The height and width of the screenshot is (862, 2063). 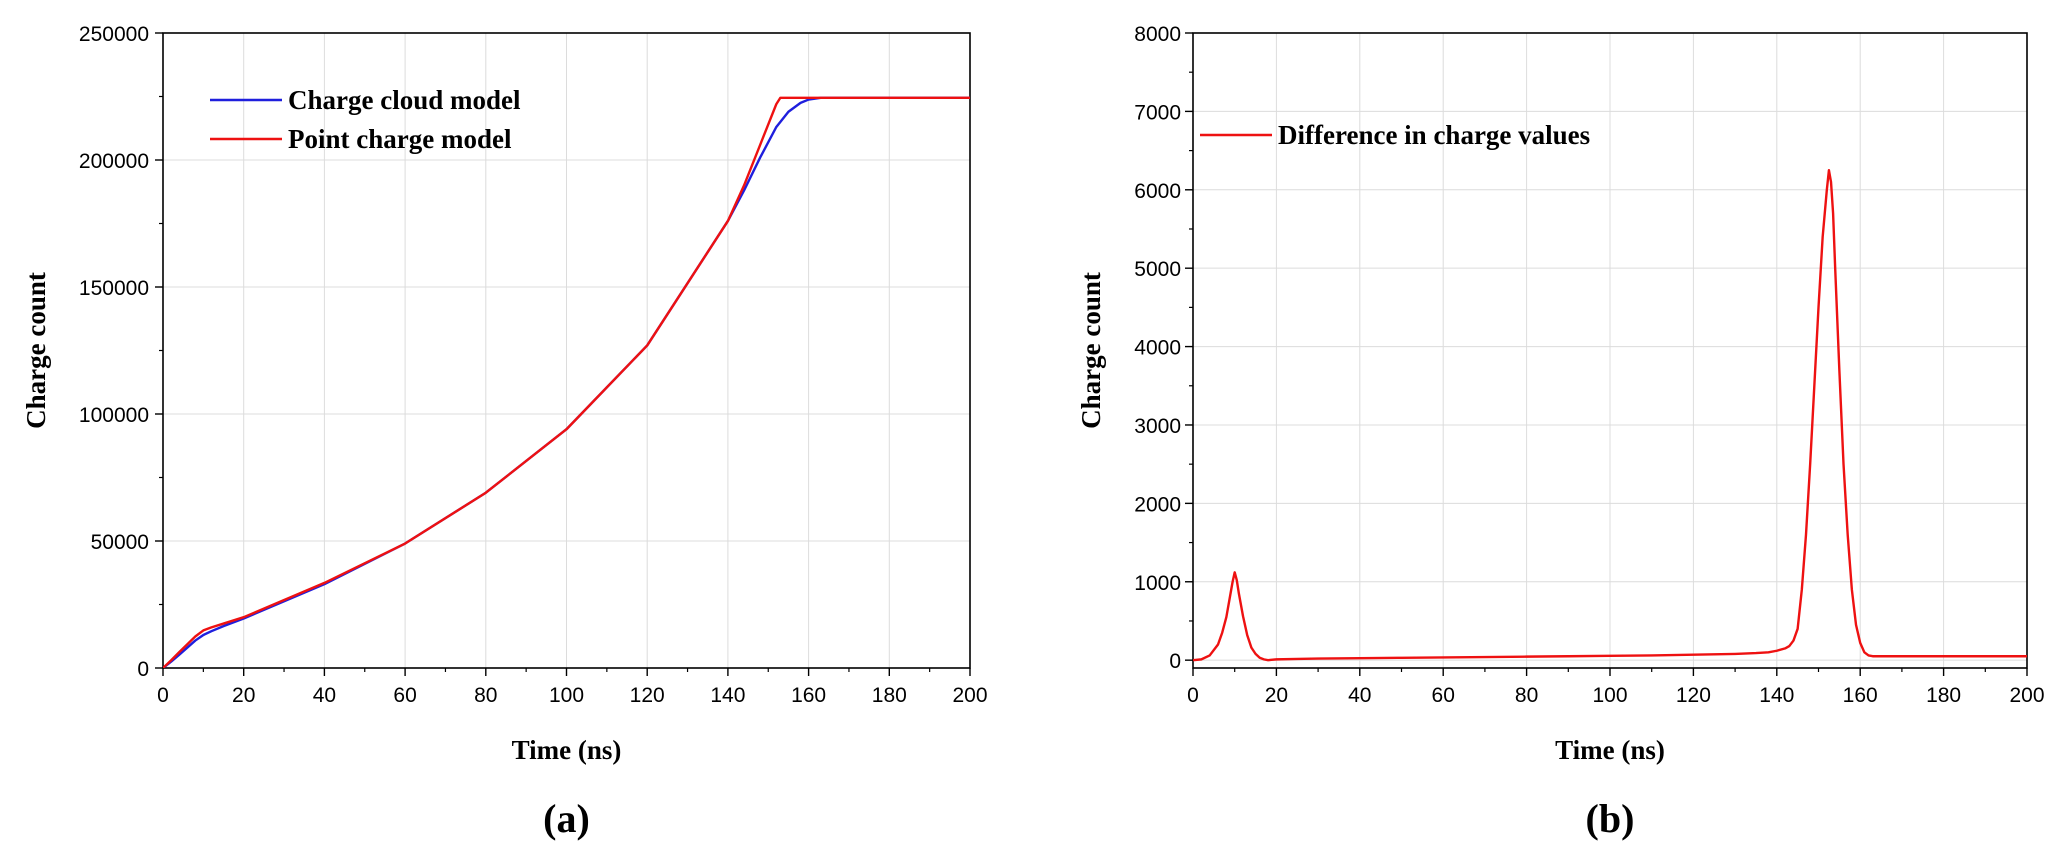 I want to click on y-tick-label: 50000, so click(x=120, y=542).